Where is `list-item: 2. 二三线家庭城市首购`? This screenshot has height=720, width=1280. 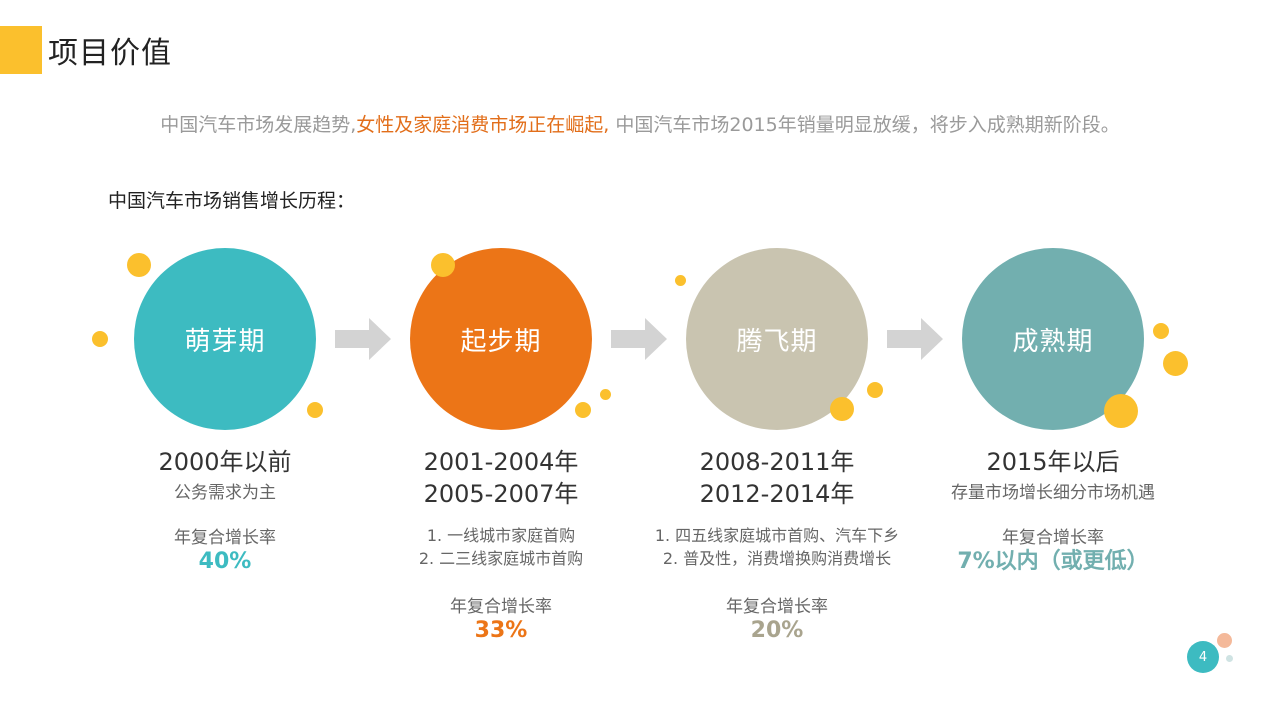 list-item: 2. 二三线家庭城市首购 is located at coordinates (501, 558).